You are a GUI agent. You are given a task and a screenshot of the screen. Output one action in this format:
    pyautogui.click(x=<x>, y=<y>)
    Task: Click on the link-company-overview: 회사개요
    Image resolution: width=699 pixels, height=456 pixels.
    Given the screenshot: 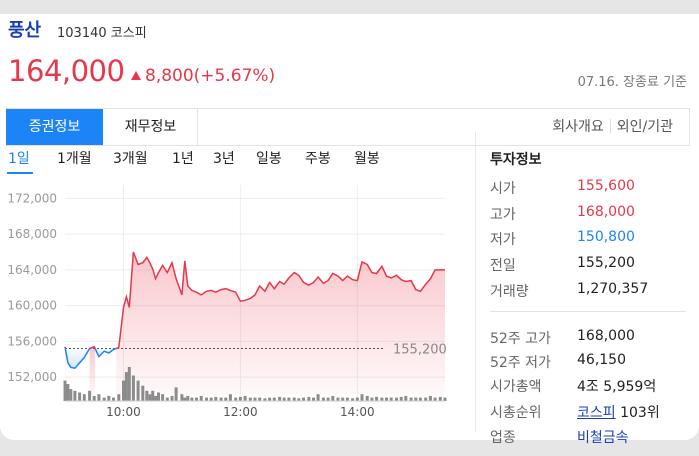 What is the action you would take?
    pyautogui.click(x=578, y=127)
    